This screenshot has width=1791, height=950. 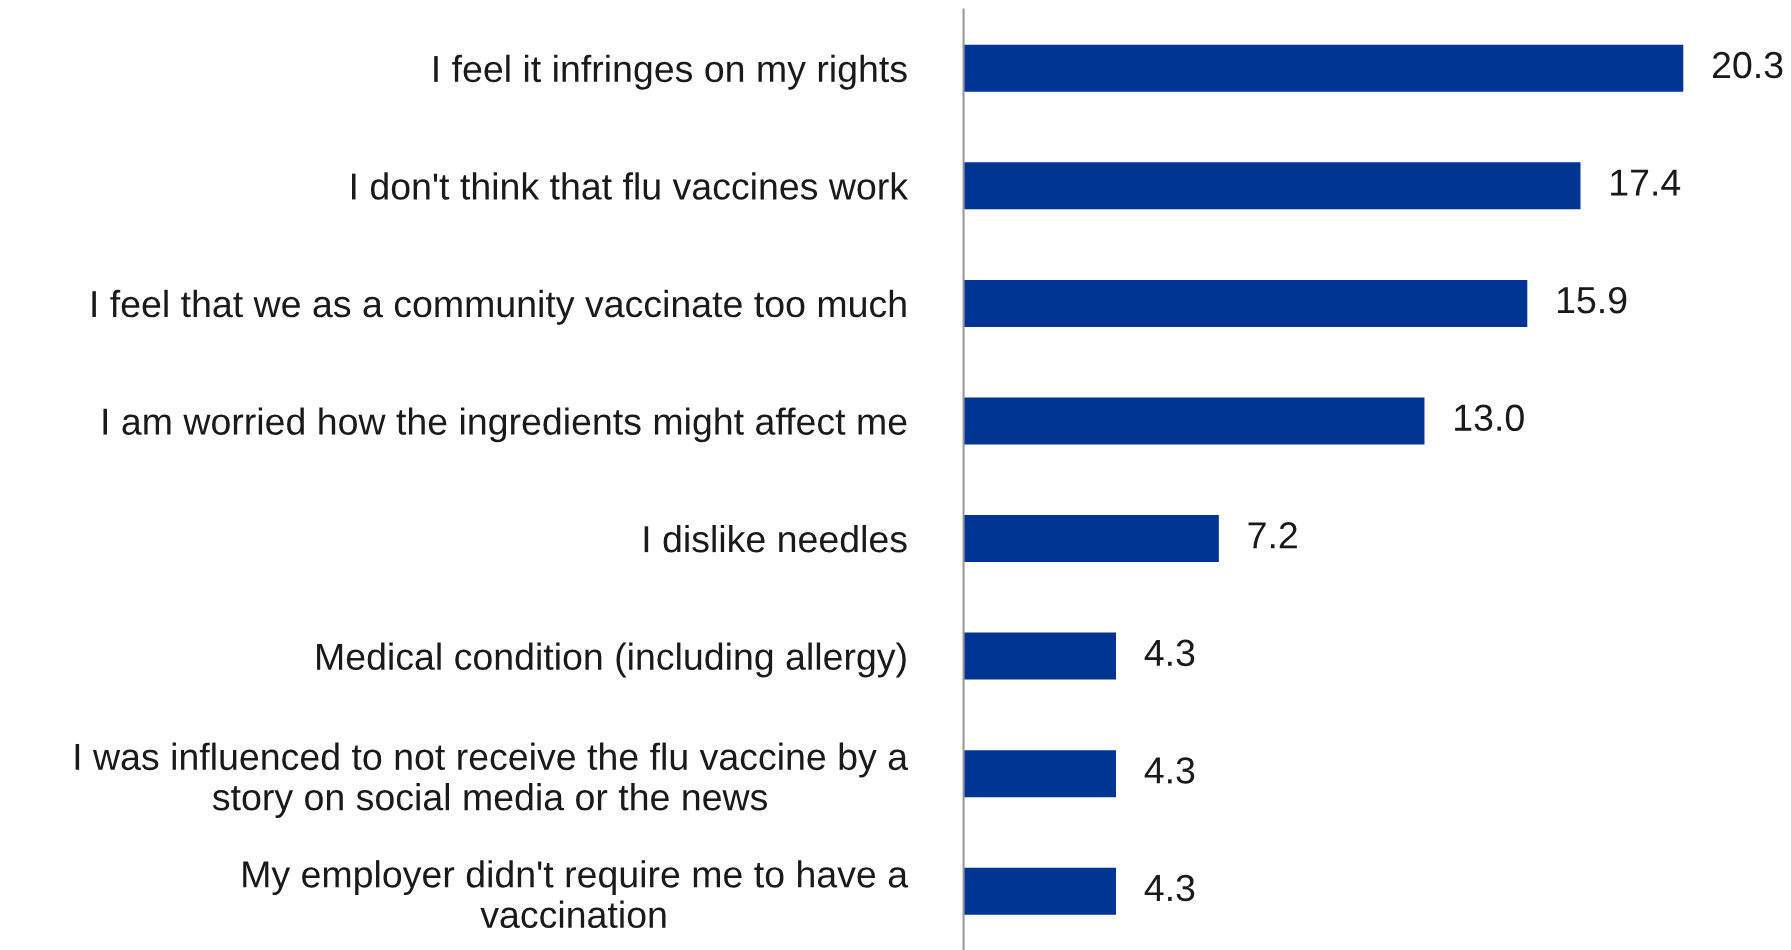 What do you see at coordinates (1489, 418) in the screenshot?
I see `data-label: 13.0` at bounding box center [1489, 418].